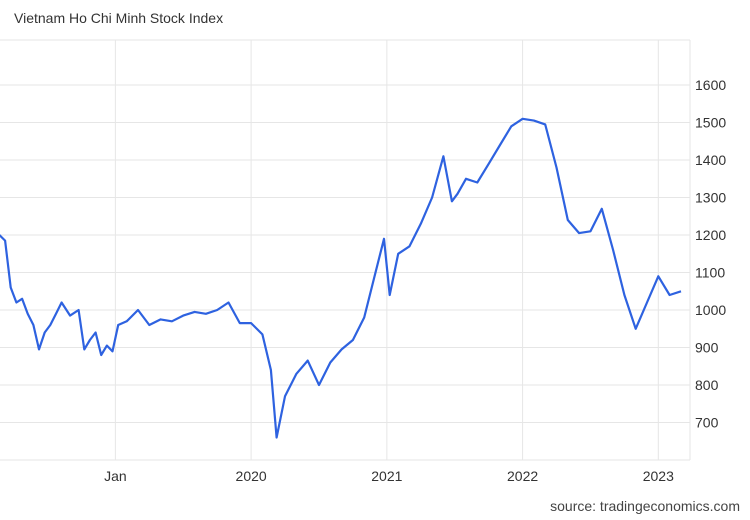 Image resolution: width=750 pixels, height=520 pixels. I want to click on y-tick-label: 1600, so click(710, 85).